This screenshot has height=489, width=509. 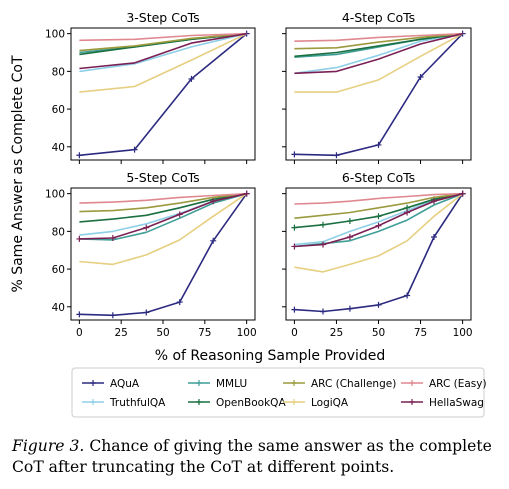 What do you see at coordinates (48, 446) in the screenshot?
I see `figure-caption-label: Figure 3.` at bounding box center [48, 446].